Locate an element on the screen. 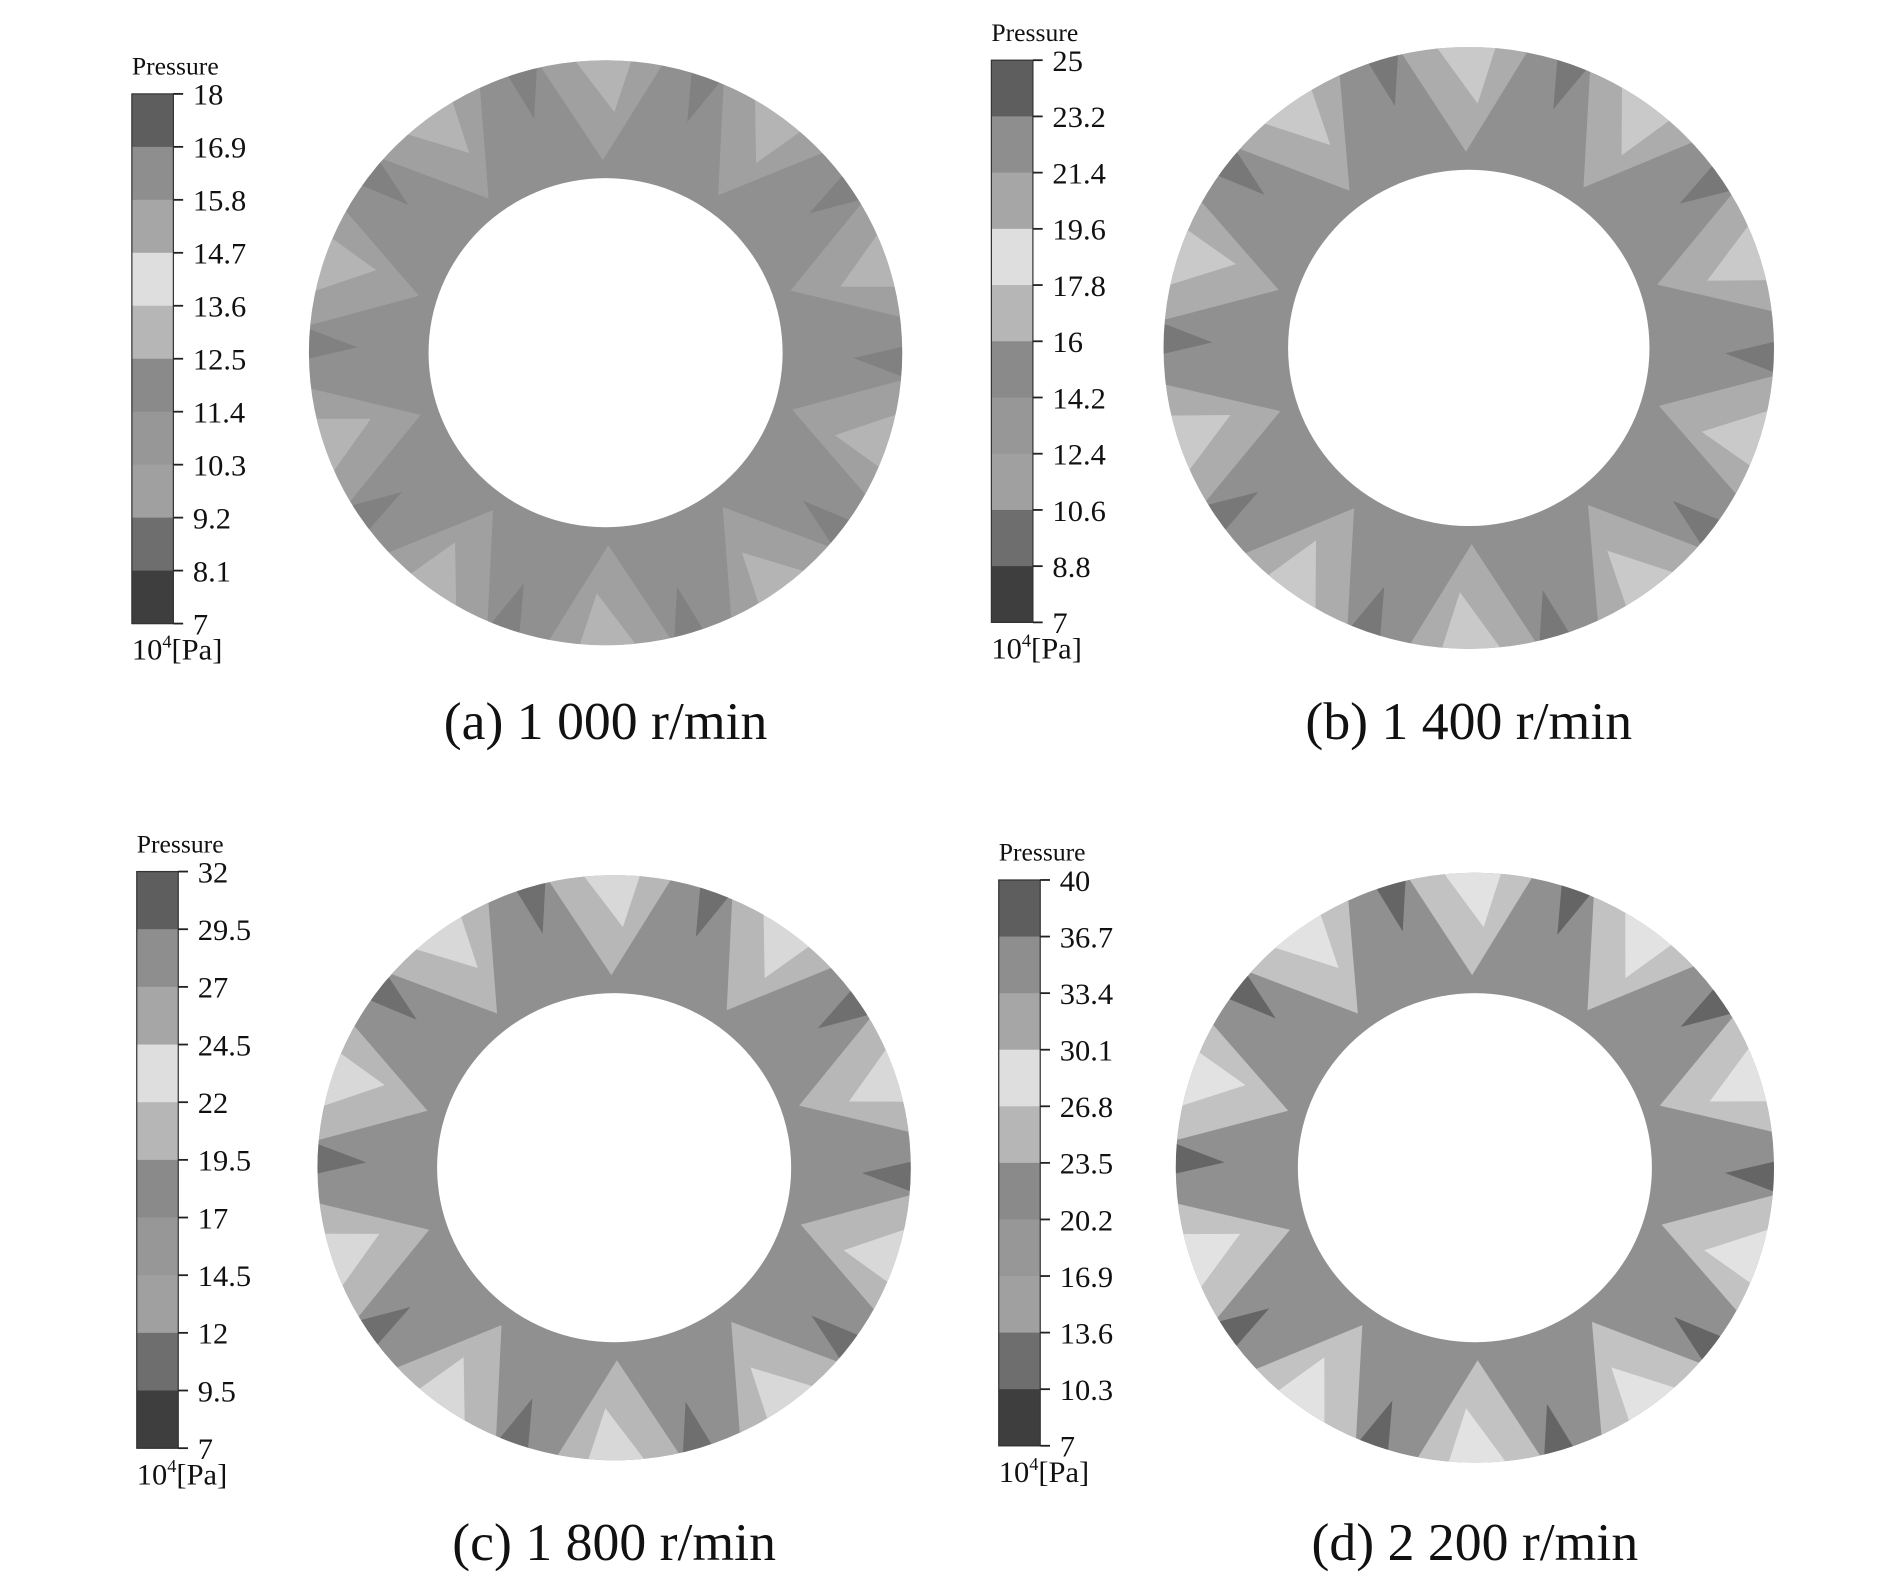 This screenshot has width=1890, height=1583. colorbar-tick-label: 7 is located at coordinates (205, 1449).